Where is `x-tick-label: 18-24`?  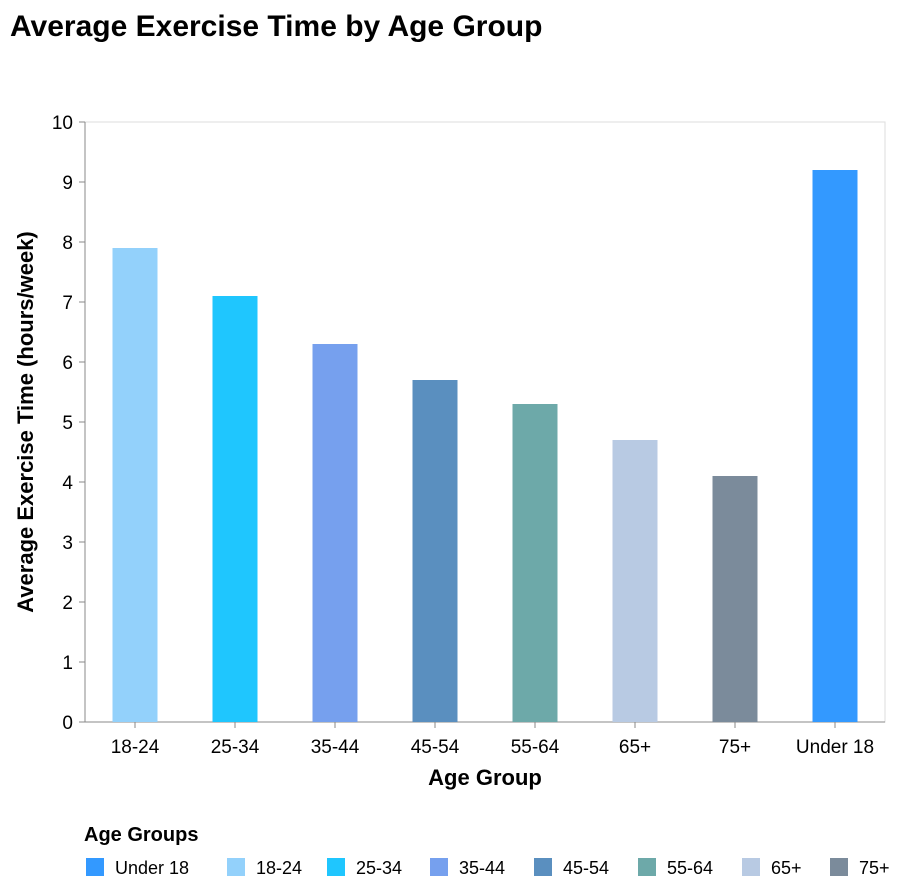
x-tick-label: 18-24 is located at coordinates (135, 747).